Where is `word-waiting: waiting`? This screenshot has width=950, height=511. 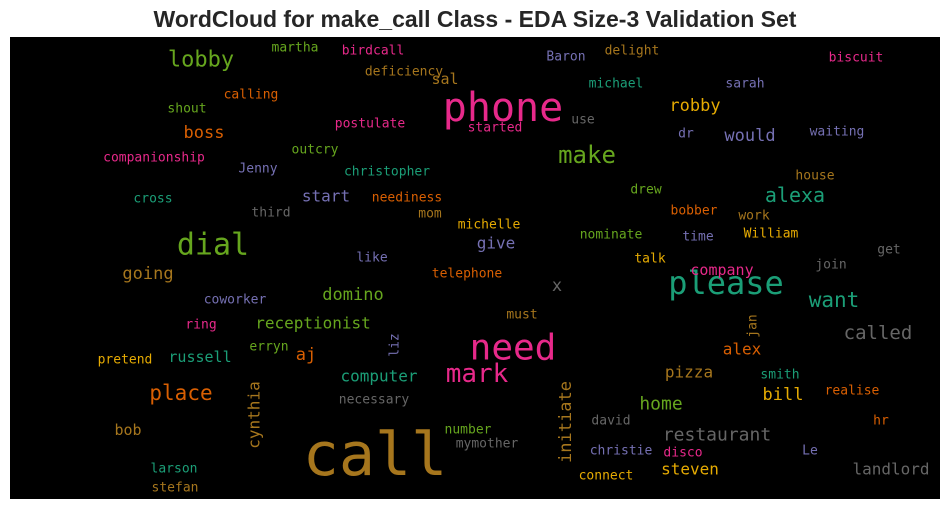 word-waiting: waiting is located at coordinates (837, 132).